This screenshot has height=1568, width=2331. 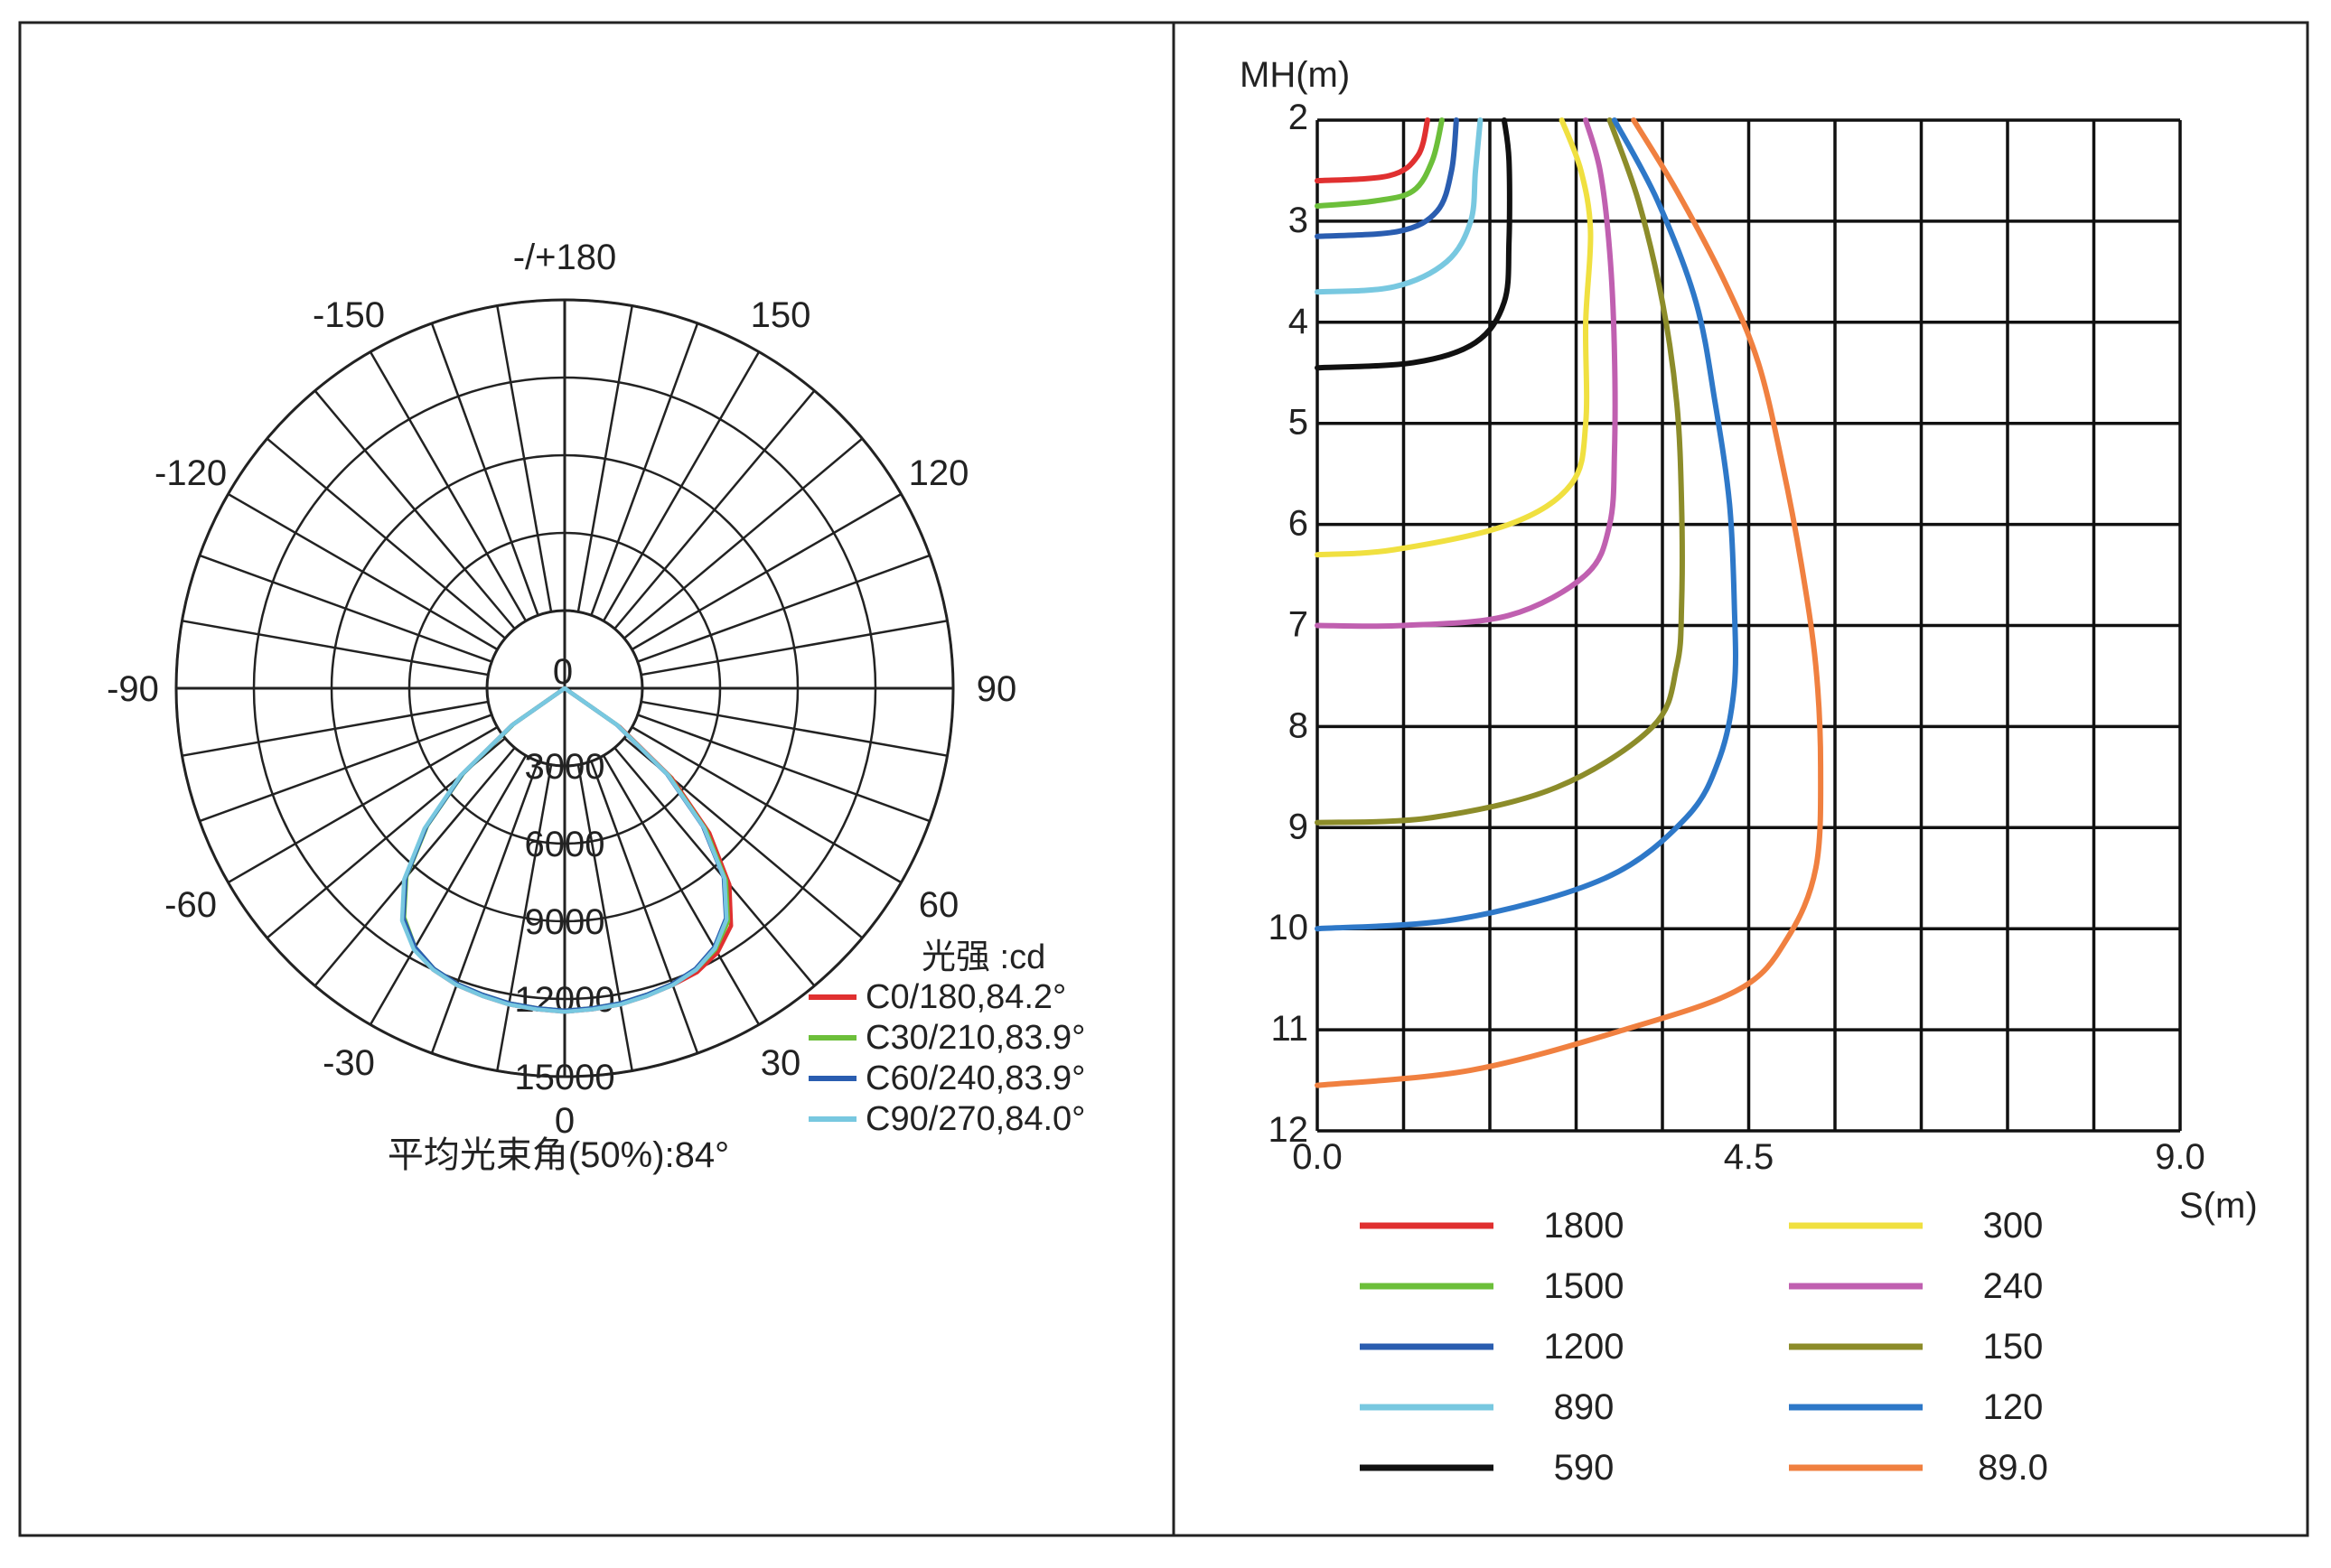 What do you see at coordinates (1298, 321) in the screenshot?
I see `iso-y-tick-label: 4` at bounding box center [1298, 321].